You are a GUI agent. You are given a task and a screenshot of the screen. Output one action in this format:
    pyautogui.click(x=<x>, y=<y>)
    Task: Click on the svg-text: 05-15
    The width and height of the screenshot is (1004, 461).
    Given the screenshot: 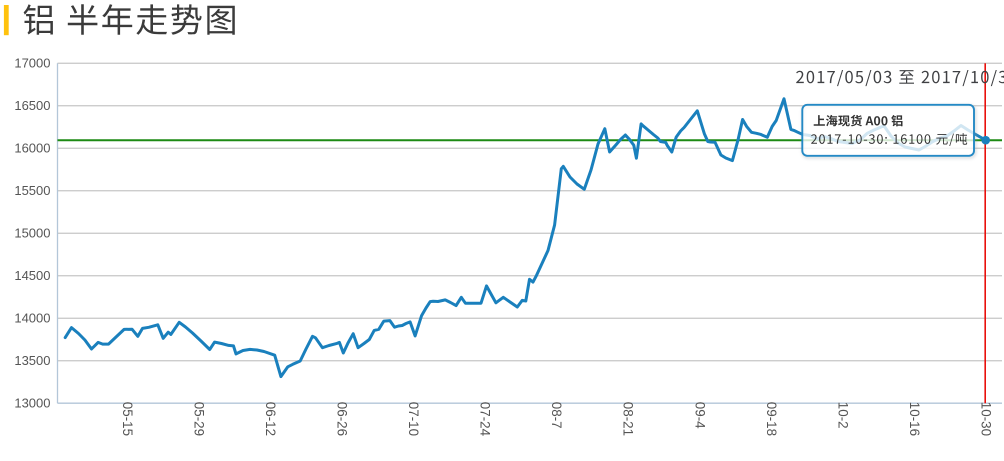 What is the action you would take?
    pyautogui.click(x=127, y=419)
    